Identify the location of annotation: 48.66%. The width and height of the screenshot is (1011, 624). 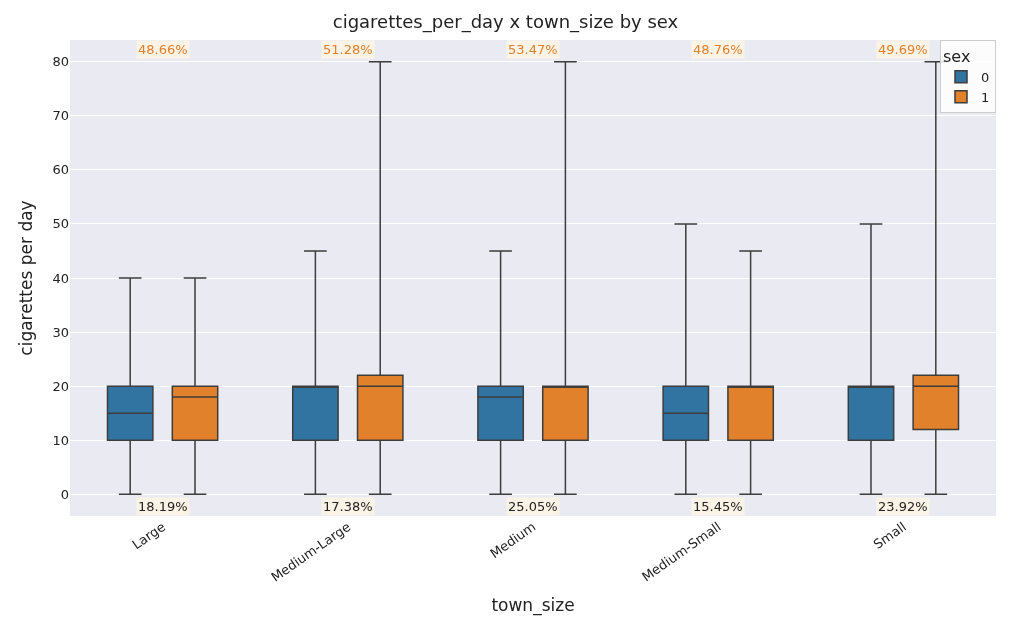
(163, 49).